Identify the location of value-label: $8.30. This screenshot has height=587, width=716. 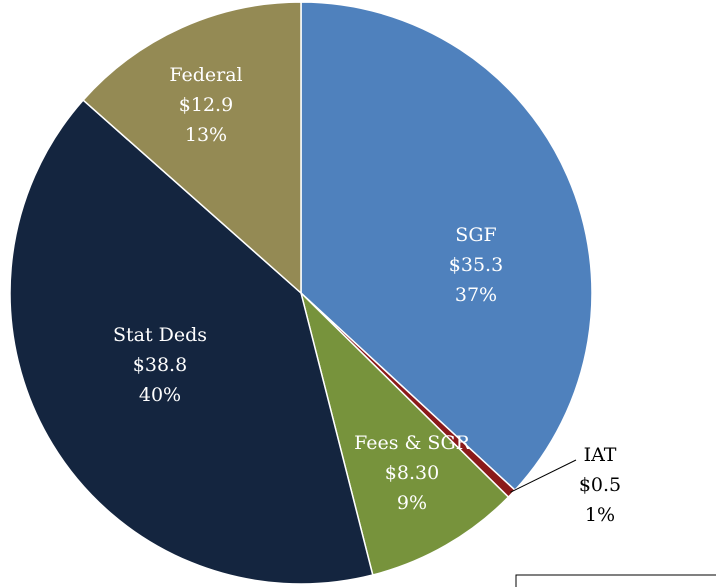
(412, 473).